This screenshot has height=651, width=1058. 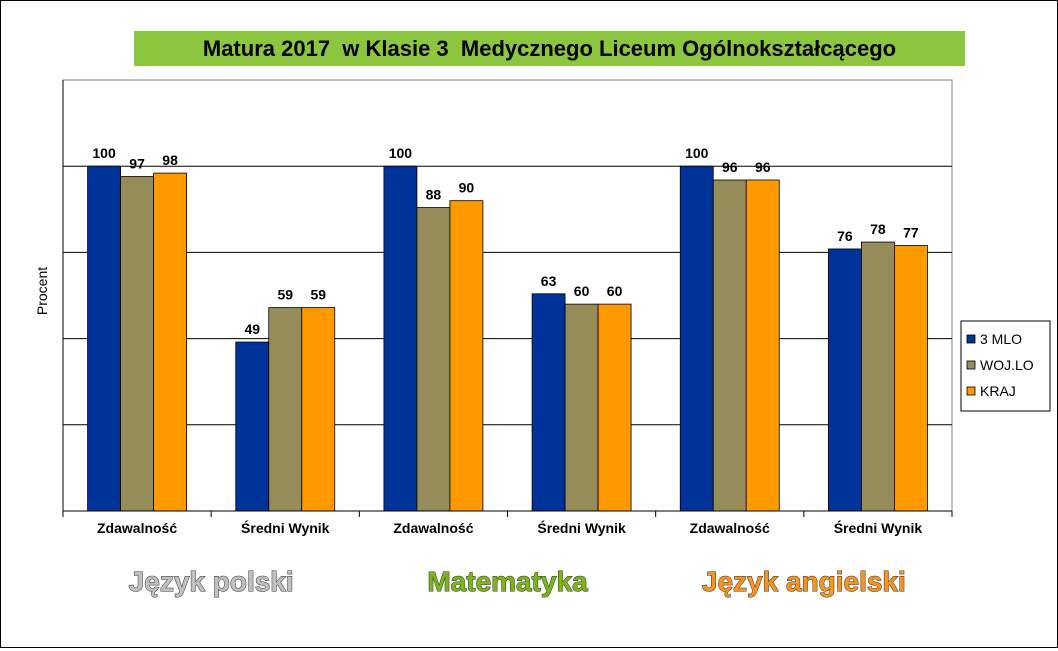 What do you see at coordinates (804, 581) in the screenshot?
I see `group-label: Język angielski` at bounding box center [804, 581].